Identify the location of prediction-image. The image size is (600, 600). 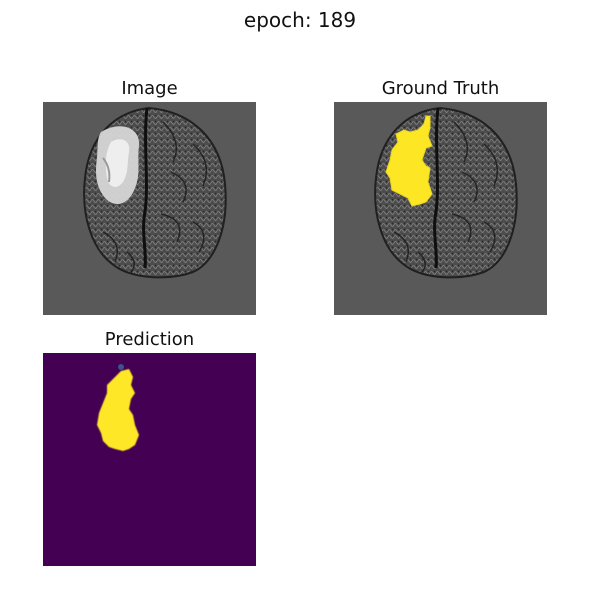
(149, 459).